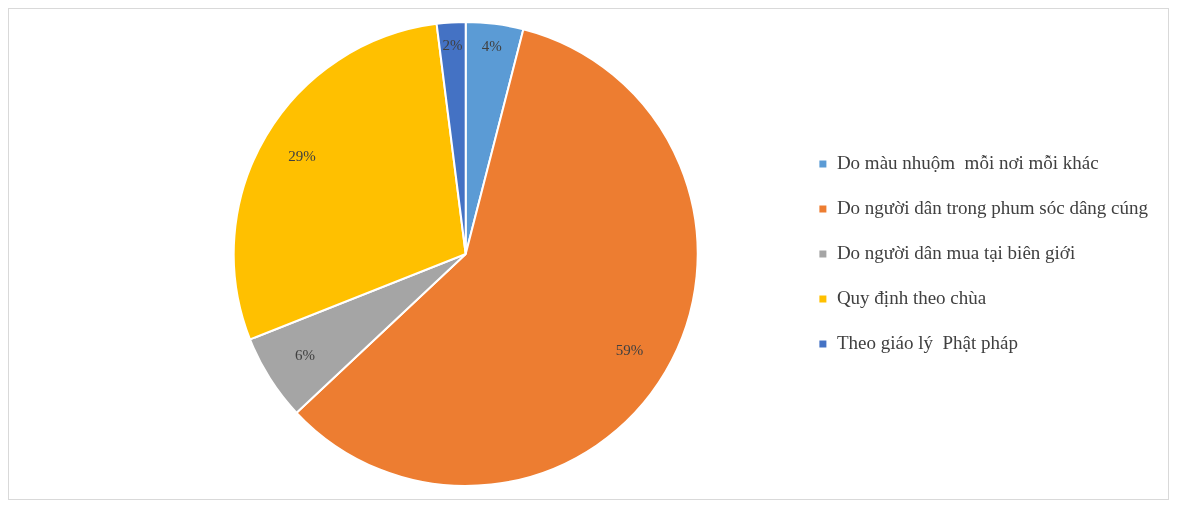 This screenshot has height=508, width=1177. Describe the element at coordinates (452, 44) in the screenshot. I see `data-label: 2%` at that location.